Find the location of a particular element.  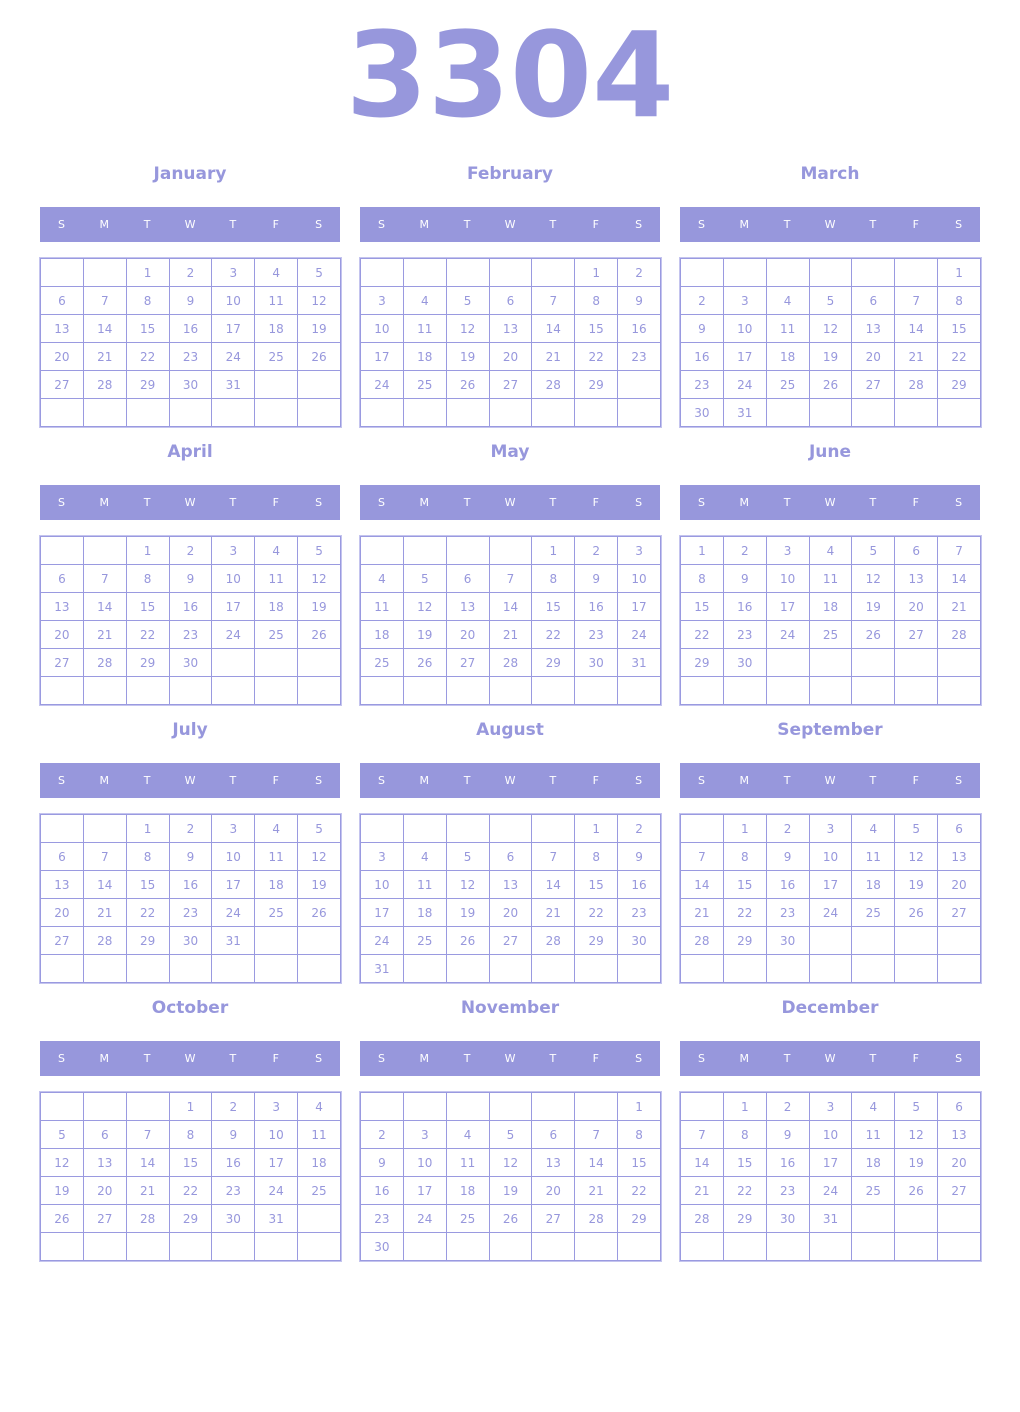

day-cell: 15 is located at coordinates (147, 606).